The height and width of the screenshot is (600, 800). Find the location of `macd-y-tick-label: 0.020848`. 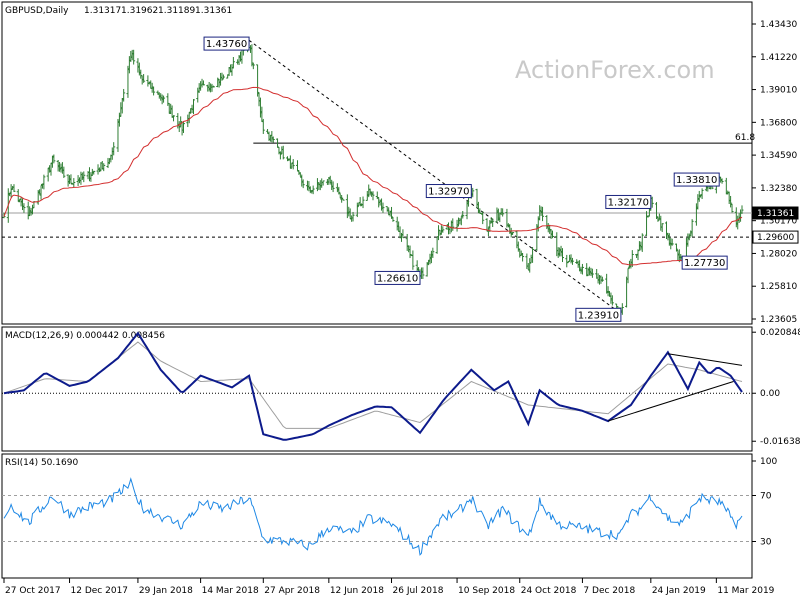

macd-y-tick-label: 0.020848 is located at coordinates (780, 333).